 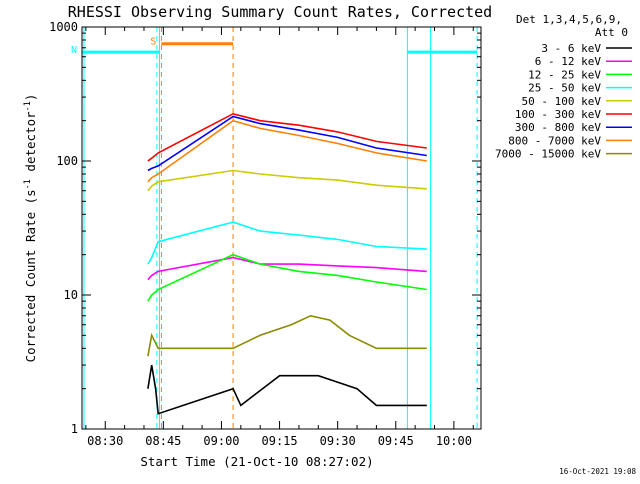 I want to click on flag-bars: SN, so click(x=274, y=46).